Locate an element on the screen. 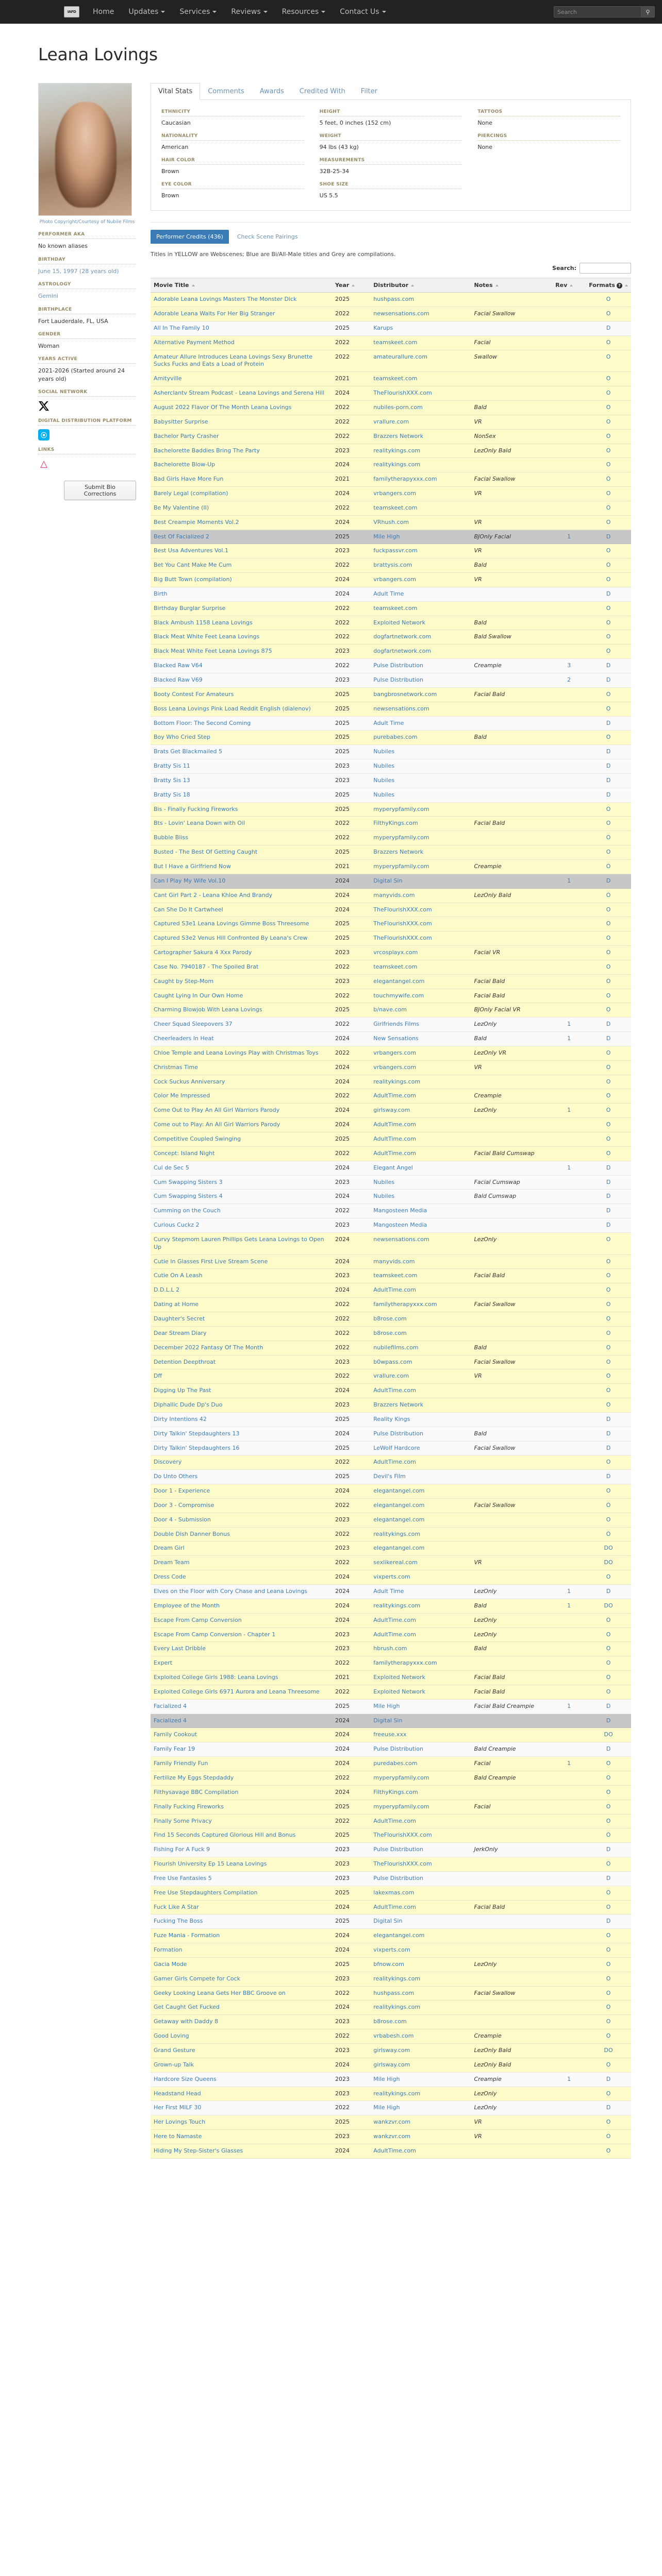 The width and height of the screenshot is (662, 2576). movie-title-link: Cutie In Glasses First Live Stream Scene is located at coordinates (211, 1261).